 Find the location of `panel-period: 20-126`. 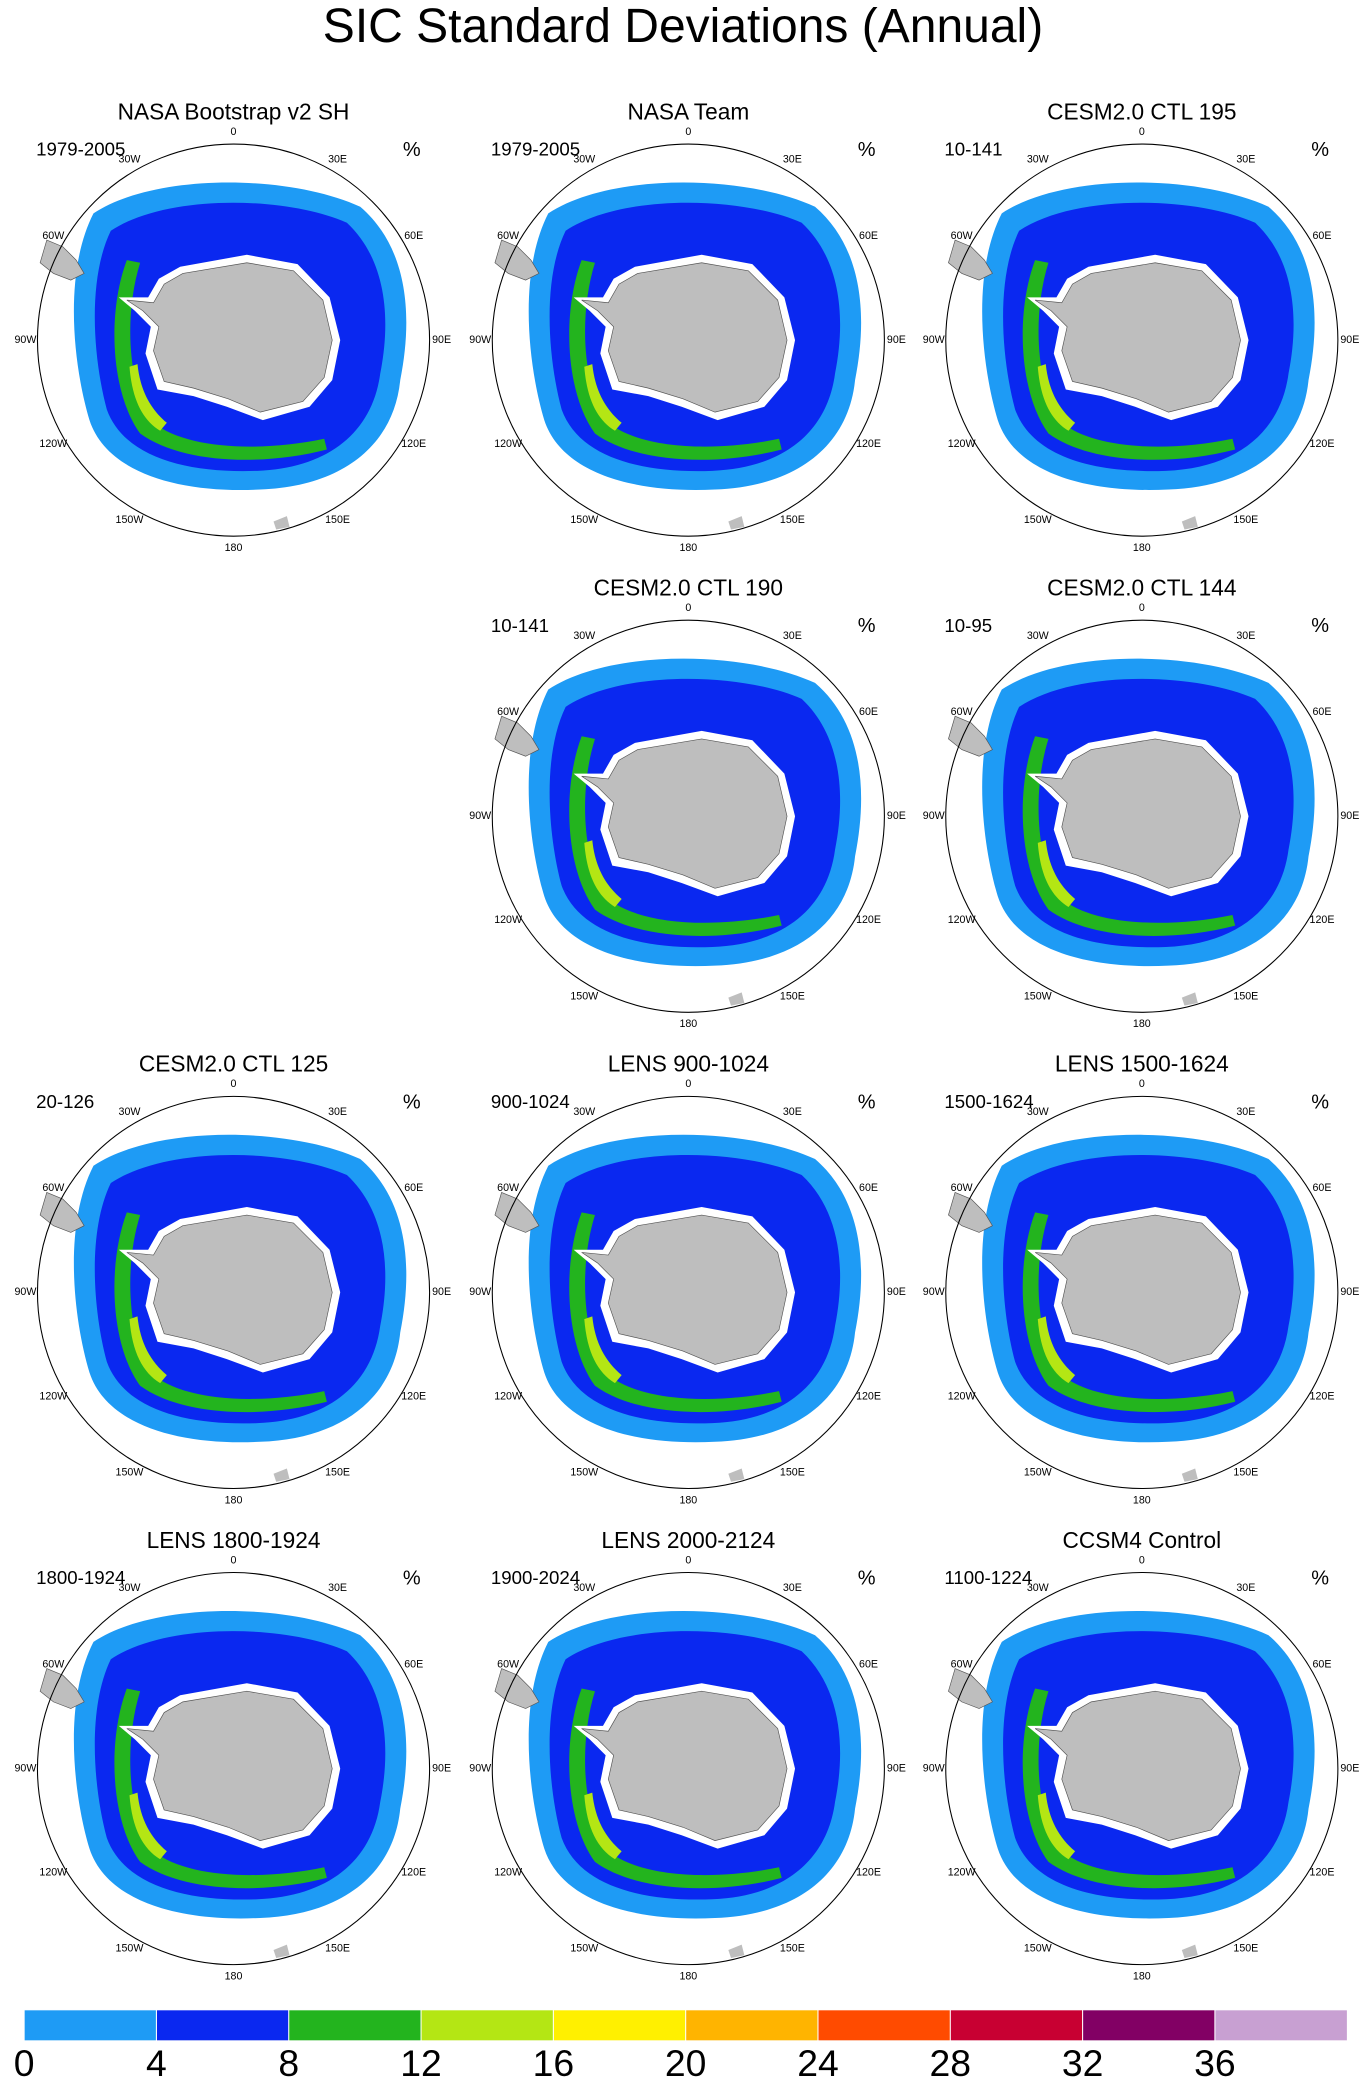

panel-period: 20-126 is located at coordinates (65, 1101).